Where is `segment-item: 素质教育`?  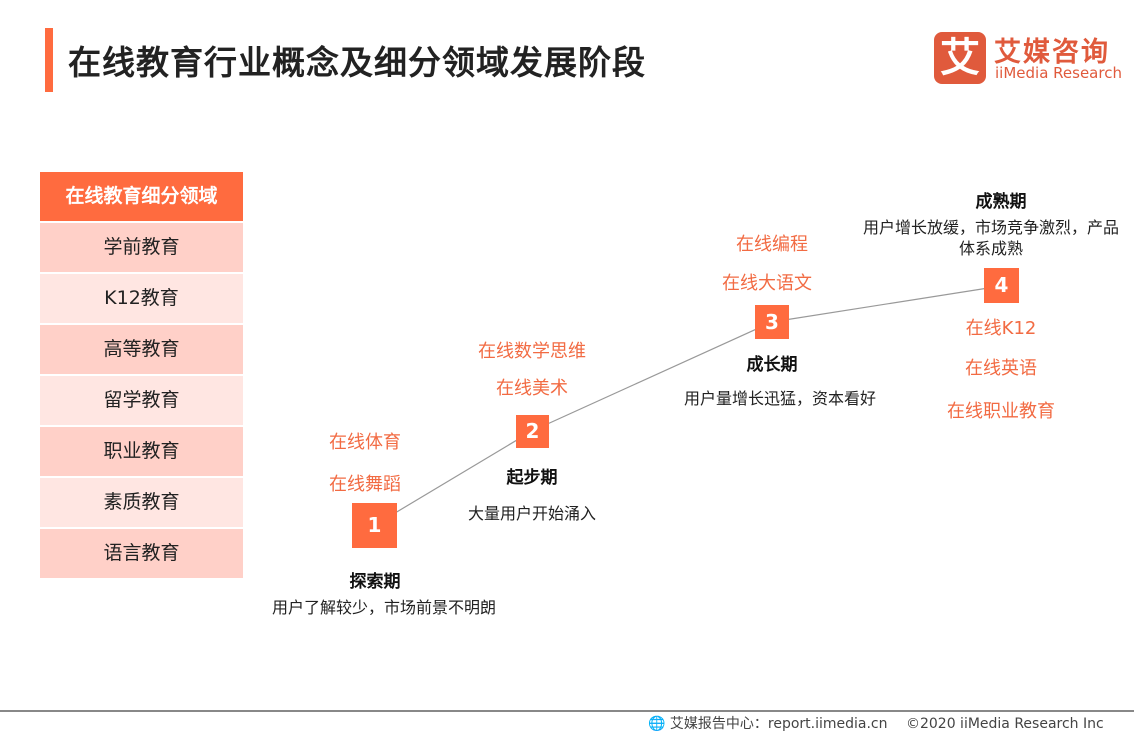 segment-item: 素质教育 is located at coordinates (141, 502).